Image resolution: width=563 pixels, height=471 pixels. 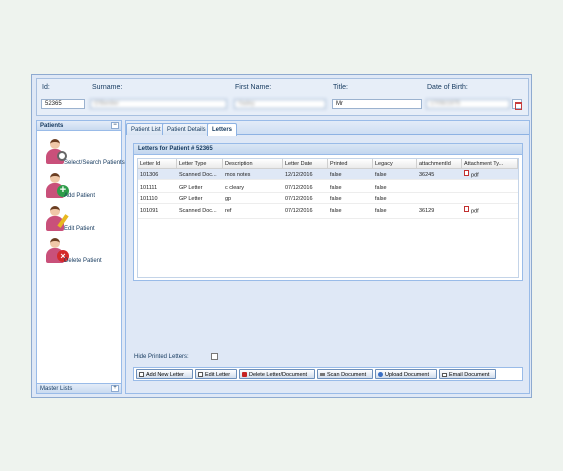 What do you see at coordinates (345, 374) in the screenshot?
I see `scan-document-button: Scan Document` at bounding box center [345, 374].